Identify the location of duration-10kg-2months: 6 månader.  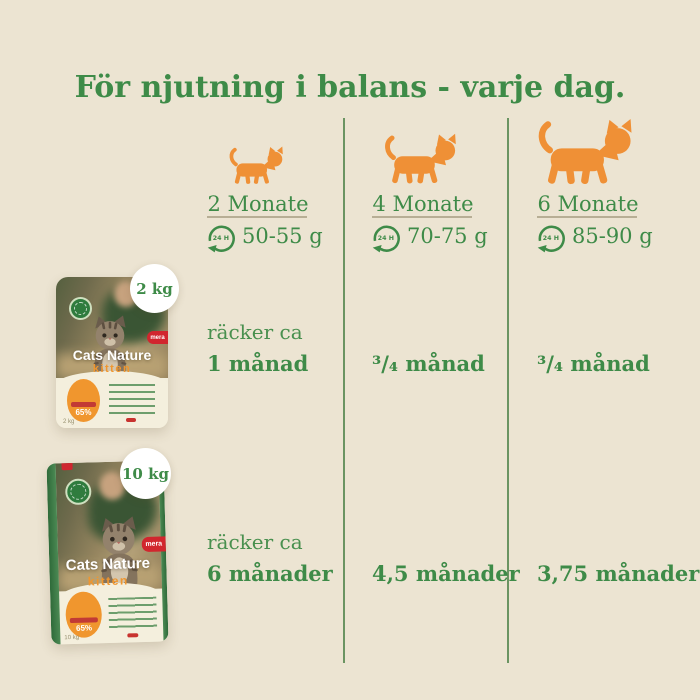
(270, 573).